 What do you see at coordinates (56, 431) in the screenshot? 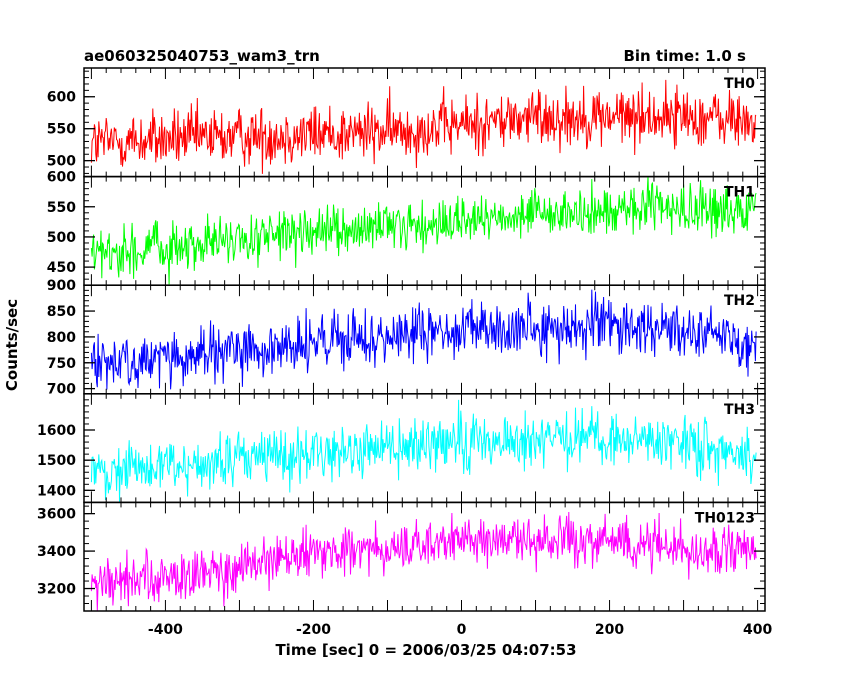
I see `y-tick-label: 1600` at bounding box center [56, 431].